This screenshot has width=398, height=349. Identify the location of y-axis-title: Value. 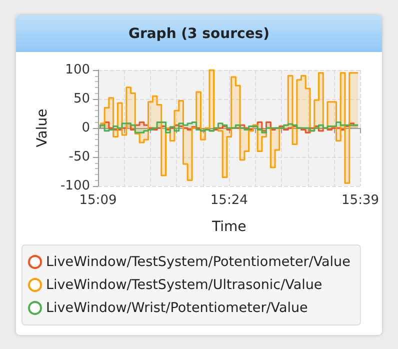
(42, 128).